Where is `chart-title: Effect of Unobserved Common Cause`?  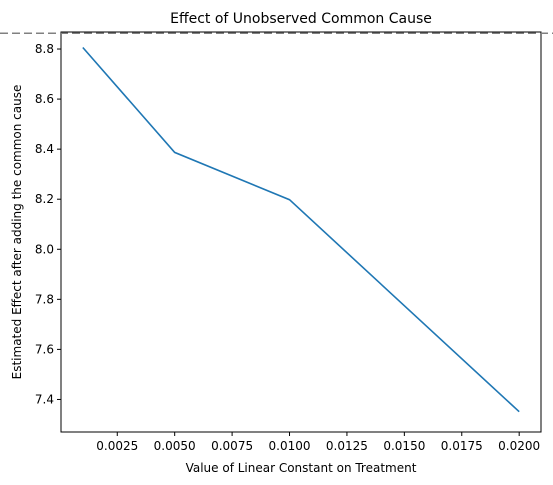 chart-title: Effect of Unobserved Common Cause is located at coordinates (301, 19).